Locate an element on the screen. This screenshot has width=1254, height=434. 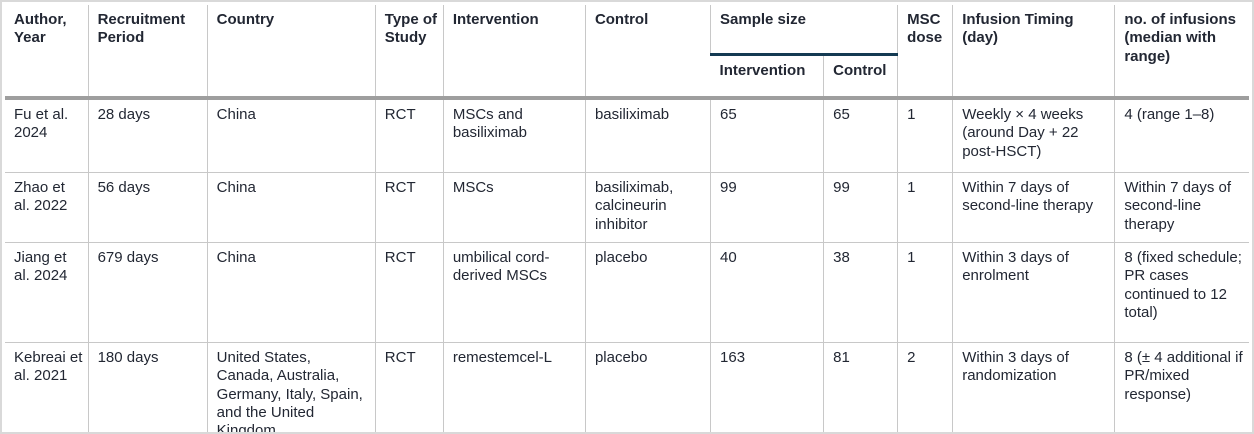
cell-intervention: umbilical cord-derived MSCs is located at coordinates (514, 292).